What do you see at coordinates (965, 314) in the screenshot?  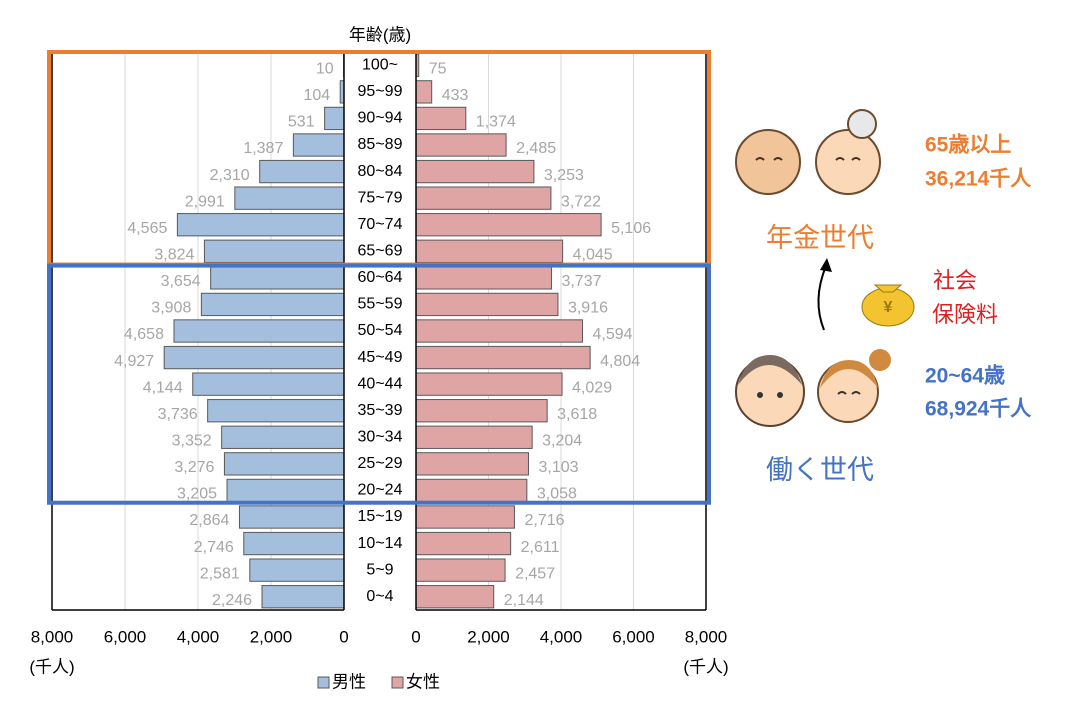 I see `annotation: 保険料` at bounding box center [965, 314].